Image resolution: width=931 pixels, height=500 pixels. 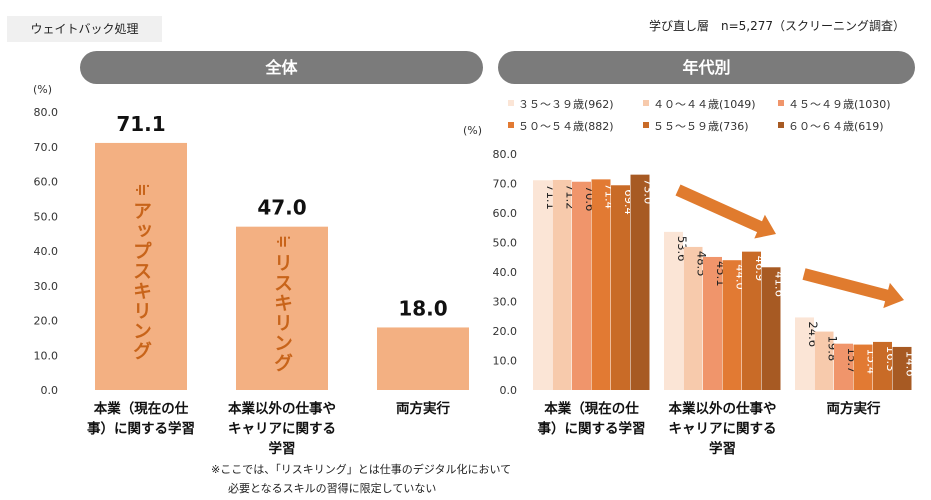 I want to click on bar-value-label: 41.6, so click(x=779, y=284).